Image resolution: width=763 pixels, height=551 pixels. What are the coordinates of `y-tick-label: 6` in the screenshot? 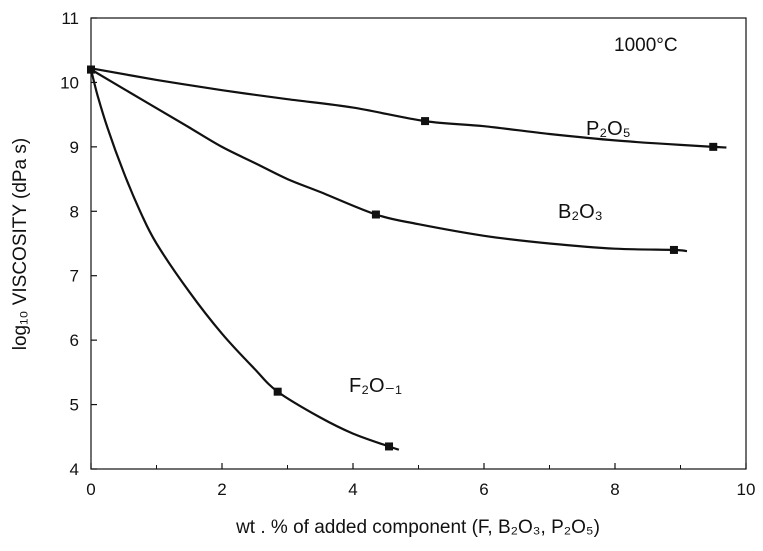 It's located at (74, 340).